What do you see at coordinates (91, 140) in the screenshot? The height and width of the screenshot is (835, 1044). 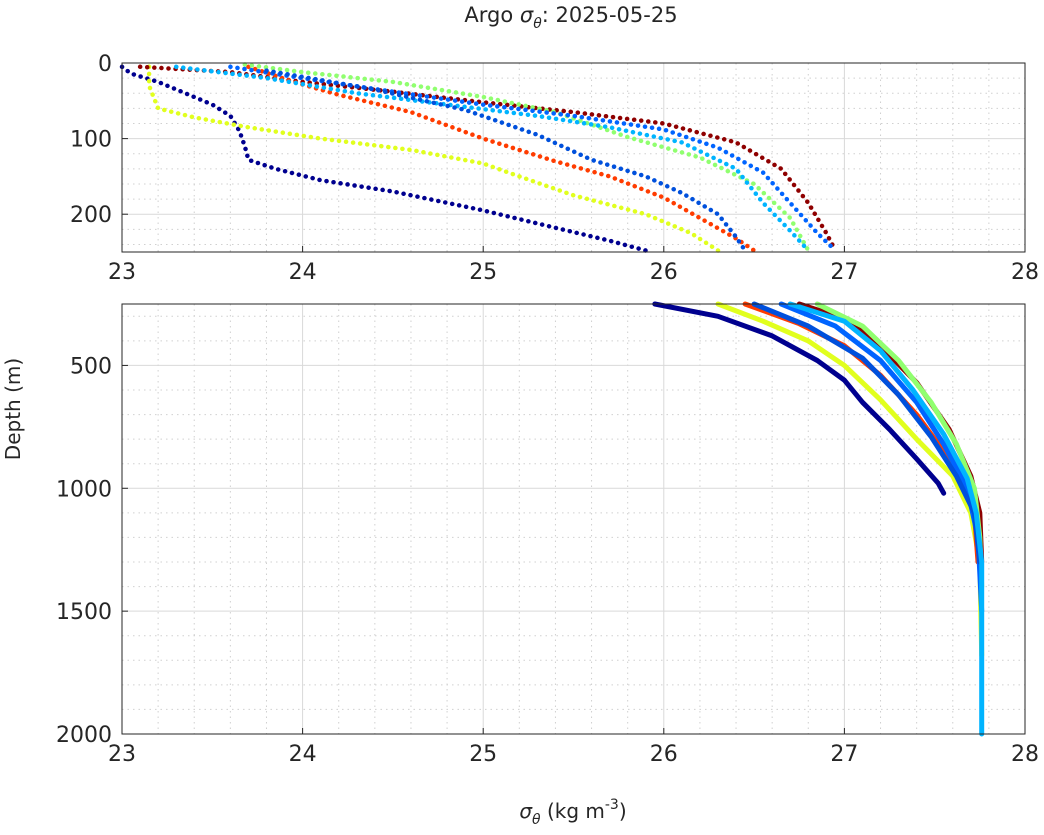 I see `y-tick-label: 100` at bounding box center [91, 140].